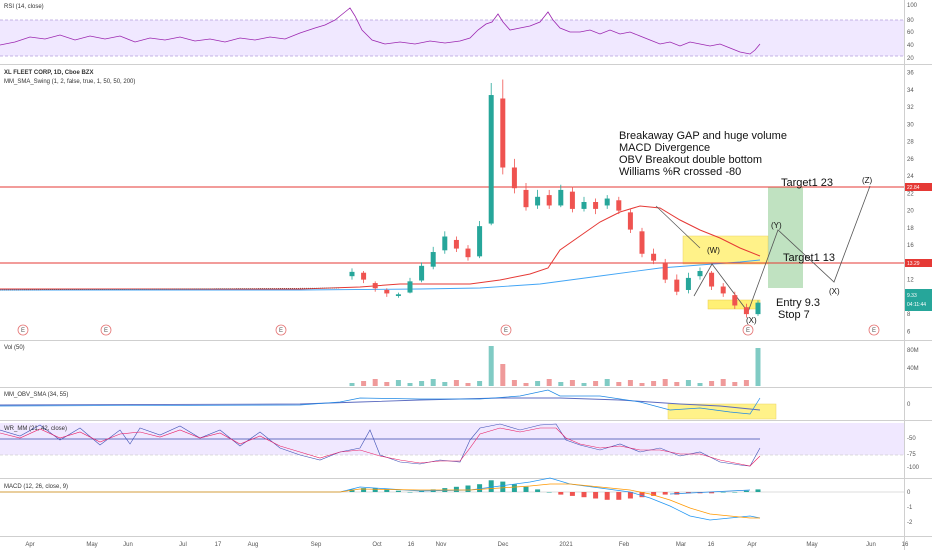 The height and width of the screenshot is (550, 932). What do you see at coordinates (910, 508) in the screenshot?
I see `macd-tick-1: -1` at bounding box center [910, 508].